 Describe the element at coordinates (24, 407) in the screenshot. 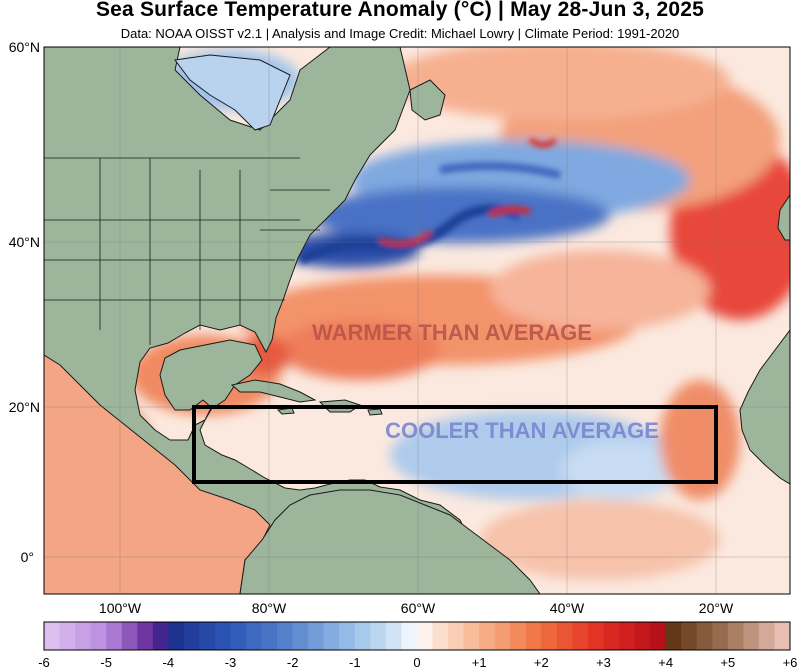

I see `lat-label: 20°N` at that location.